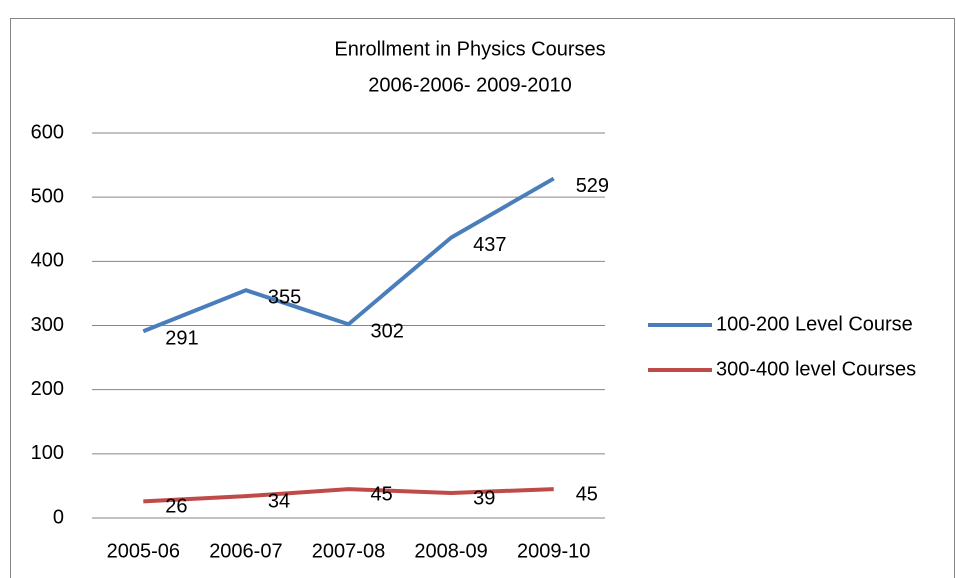  I want to click on y-tick-label: 400, so click(47, 261).